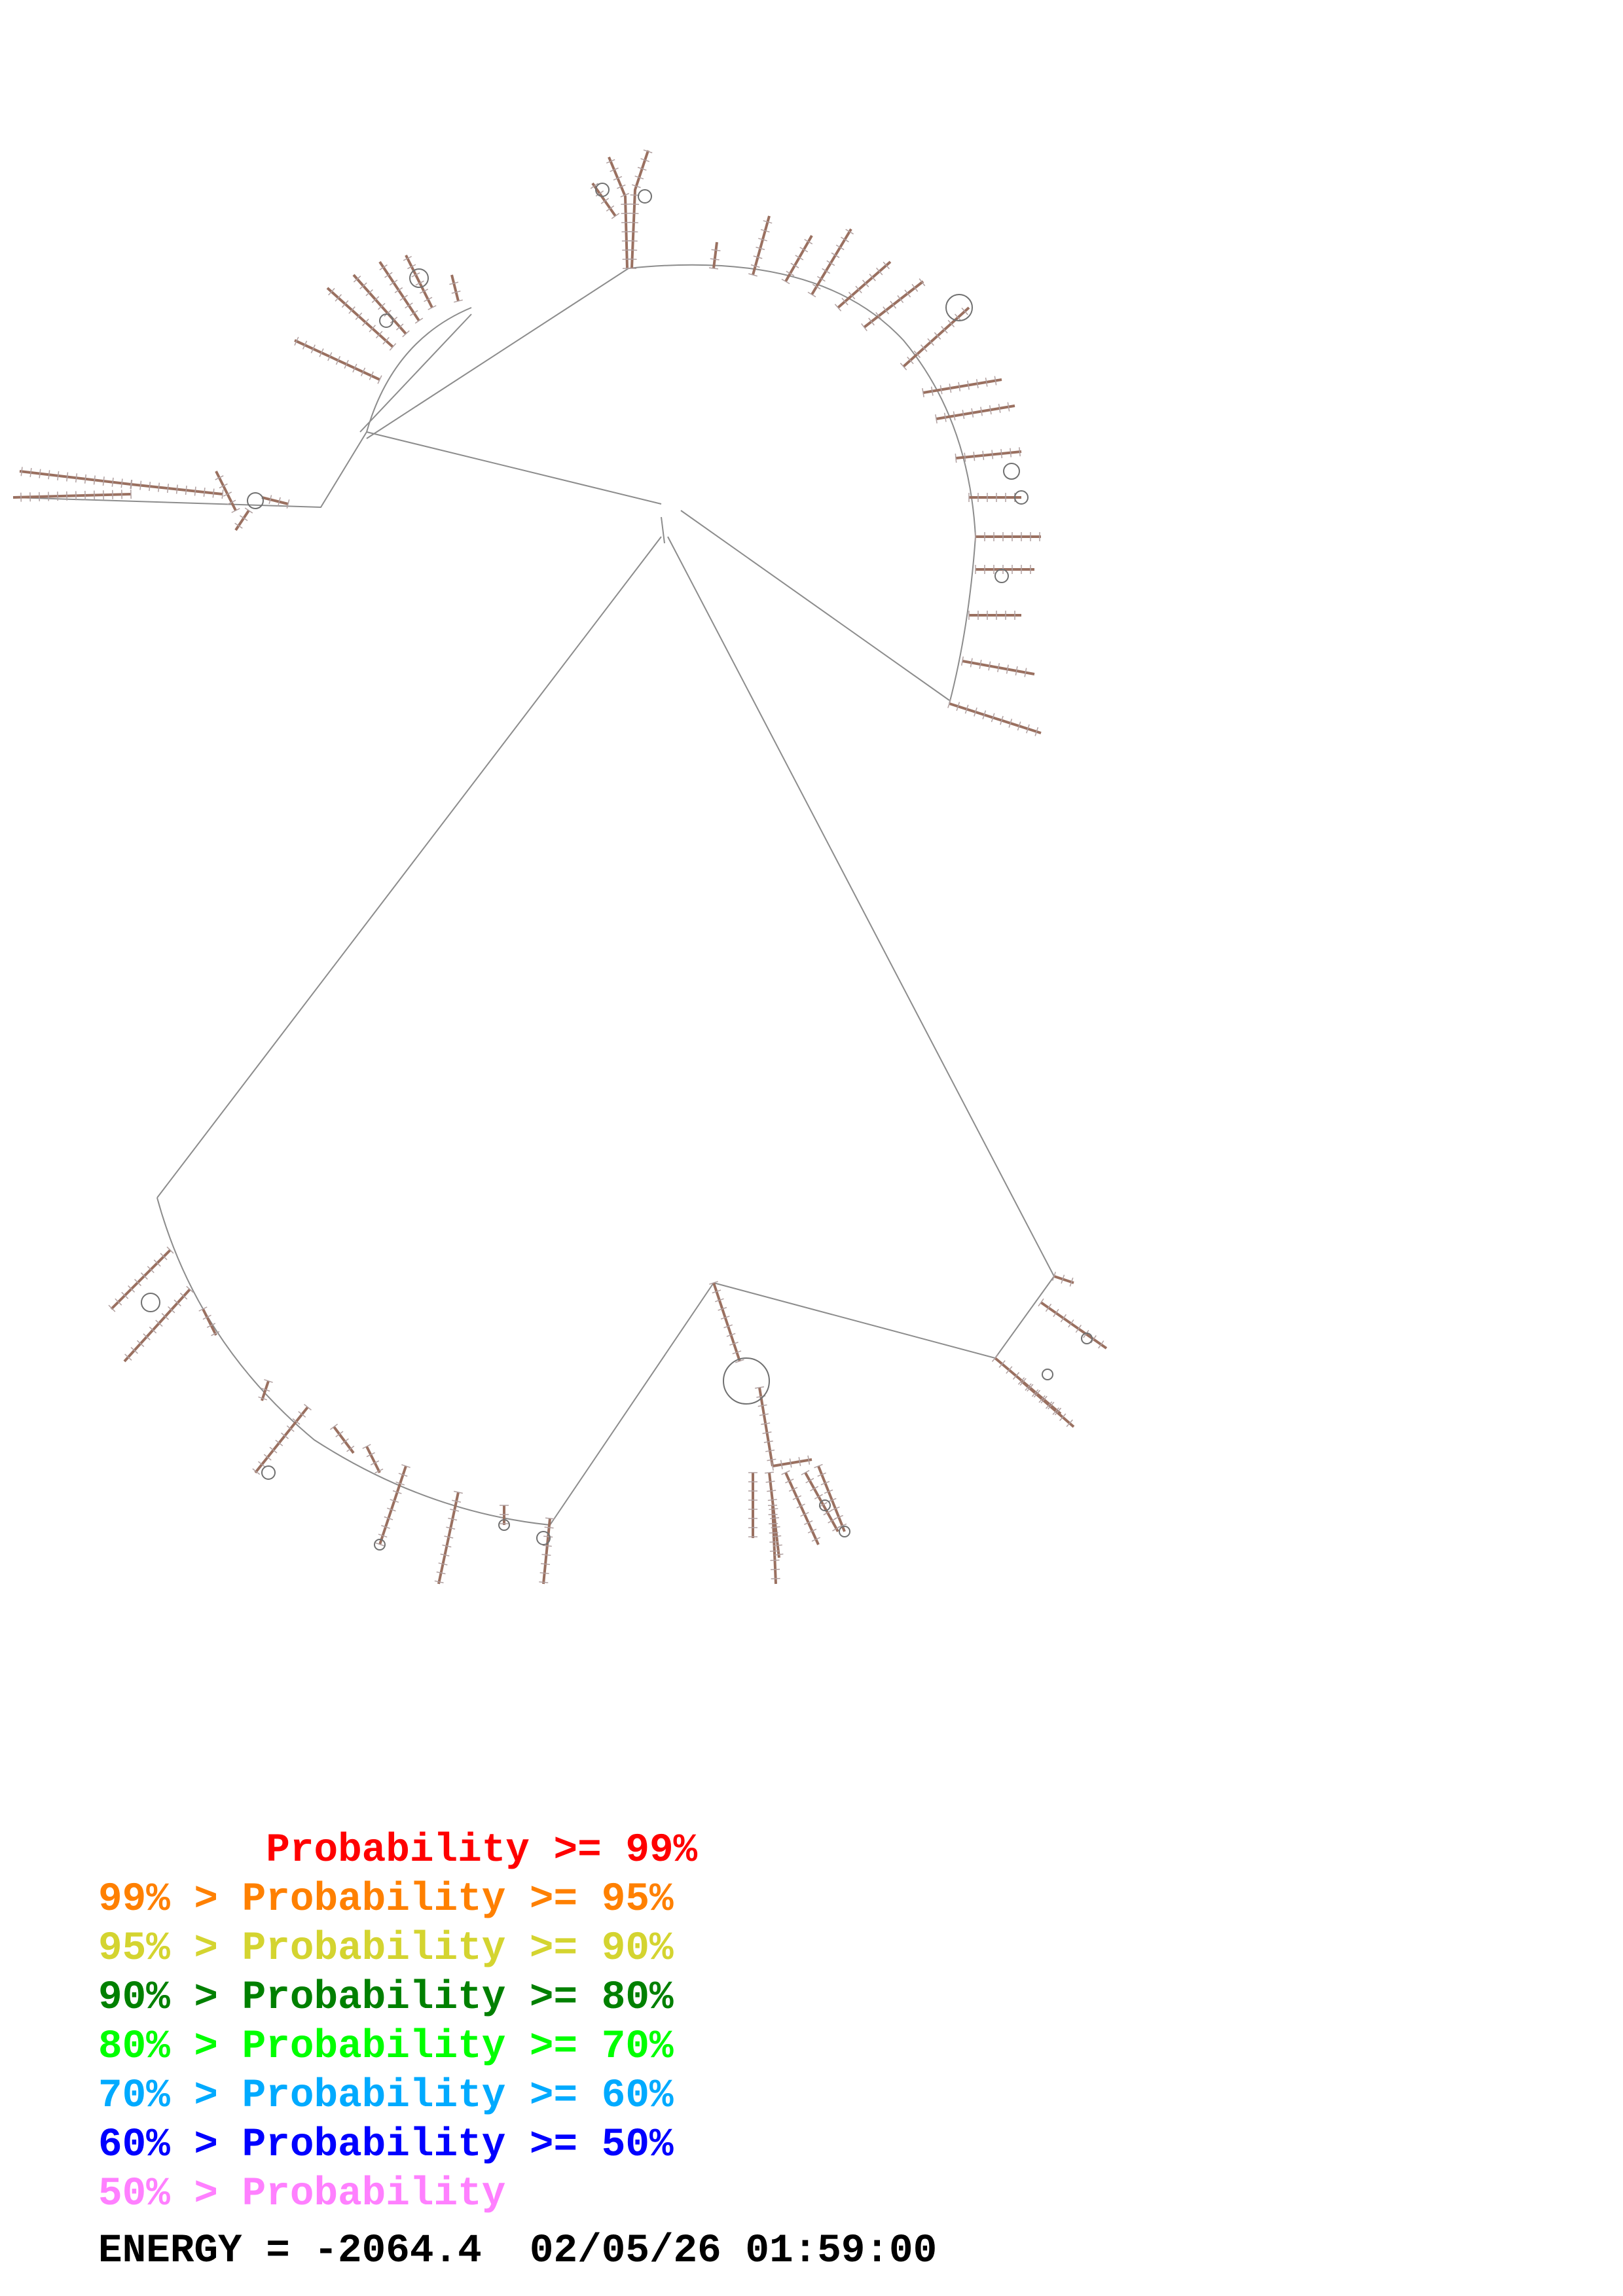 This screenshot has height=2296, width=1623. I want to click on legend-prefix: 95% >, so click(170, 1948).